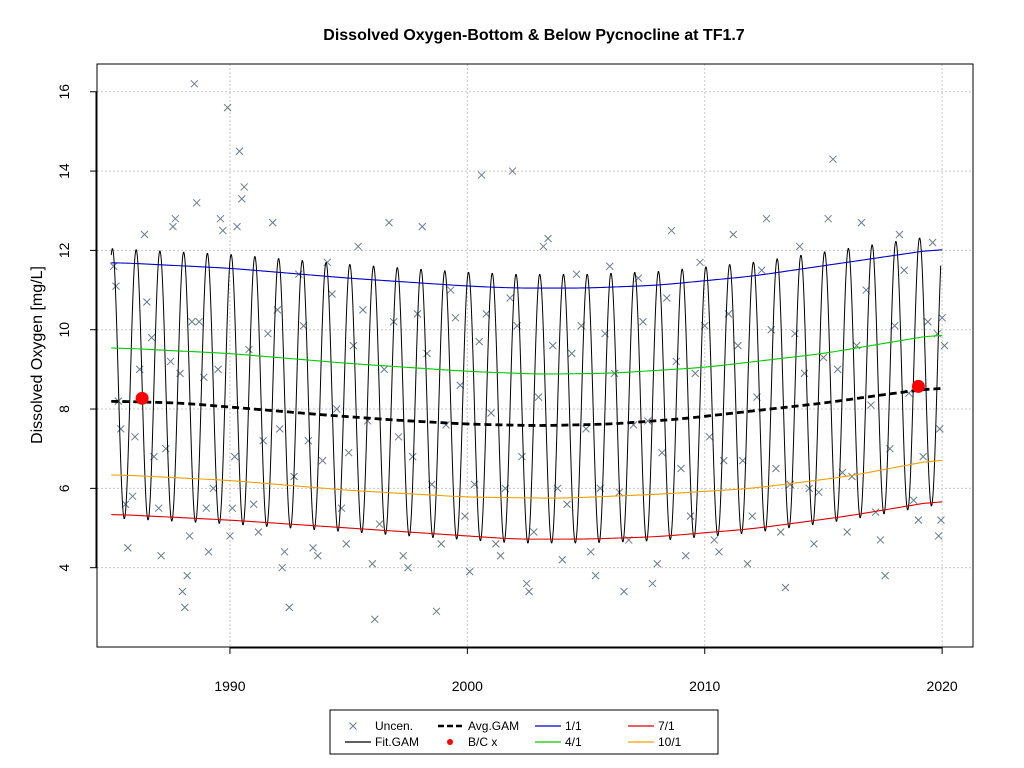 The height and width of the screenshot is (768, 1024). What do you see at coordinates (229, 686) in the screenshot?
I see `x-tick-label: 1990` at bounding box center [229, 686].